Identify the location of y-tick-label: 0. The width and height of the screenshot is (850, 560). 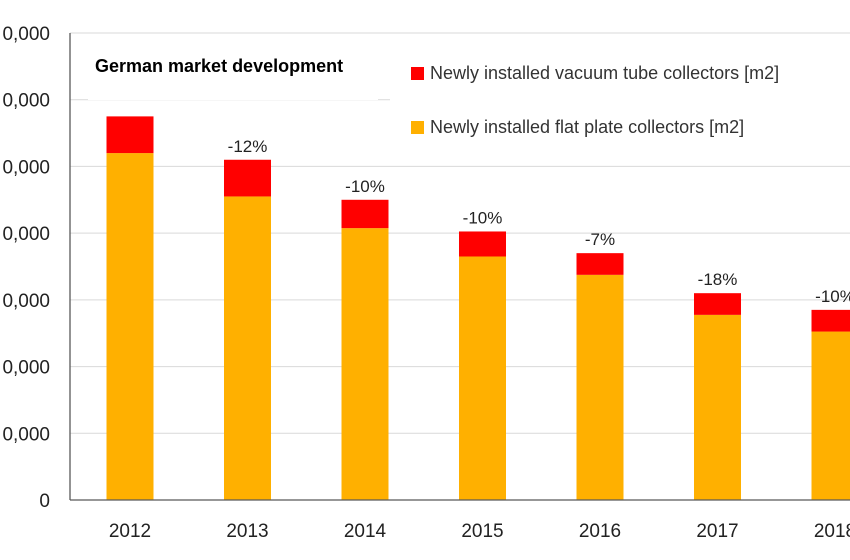
(44, 501).